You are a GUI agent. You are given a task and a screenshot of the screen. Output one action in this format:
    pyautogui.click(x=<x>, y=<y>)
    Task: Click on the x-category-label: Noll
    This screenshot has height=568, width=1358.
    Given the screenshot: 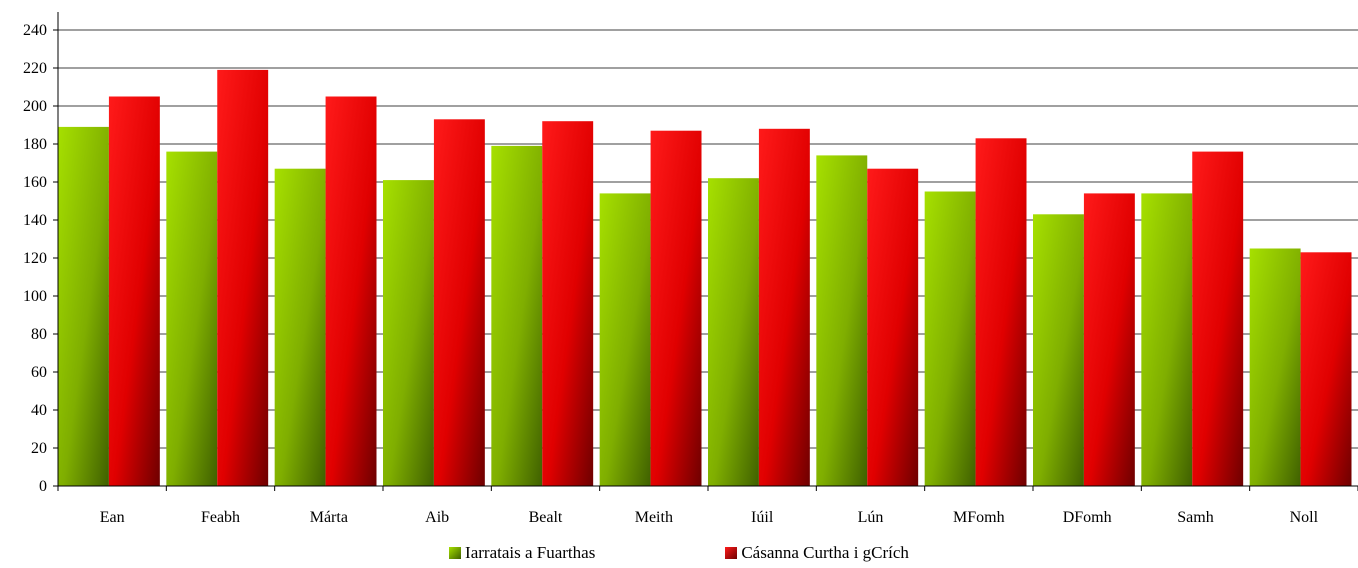 What is the action you would take?
    pyautogui.click(x=1304, y=517)
    